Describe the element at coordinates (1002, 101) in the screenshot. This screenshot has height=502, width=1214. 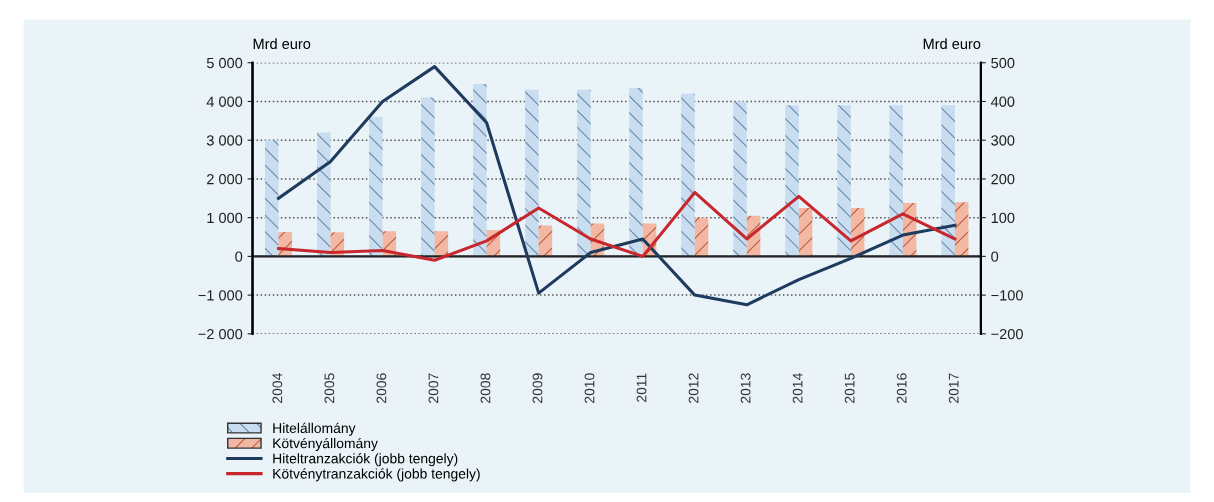
I see `y2-tick-label: 400` at that location.